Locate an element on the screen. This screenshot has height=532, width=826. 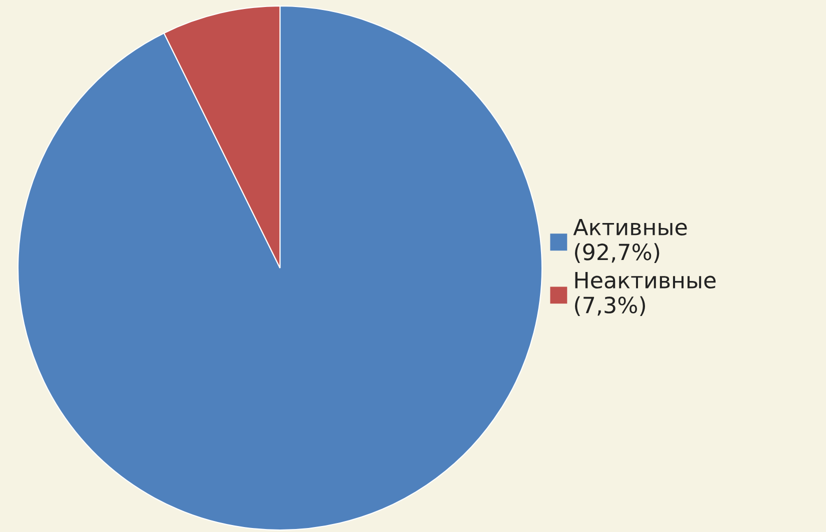
legend-label: Активные (92,7%) is located at coordinates (630, 240).